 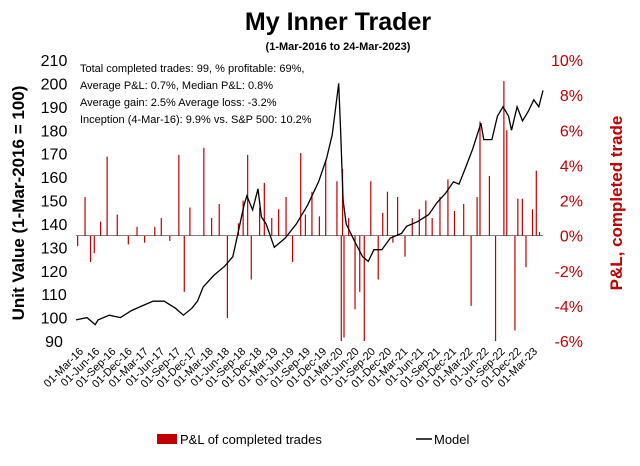 I want to click on left-tick-label: 200, so click(x=54, y=84).